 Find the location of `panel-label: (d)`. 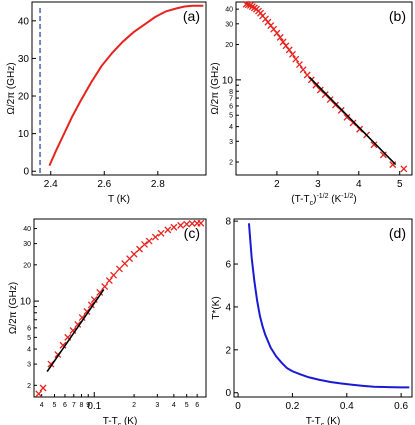

panel-label: (d) is located at coordinates (397, 233).